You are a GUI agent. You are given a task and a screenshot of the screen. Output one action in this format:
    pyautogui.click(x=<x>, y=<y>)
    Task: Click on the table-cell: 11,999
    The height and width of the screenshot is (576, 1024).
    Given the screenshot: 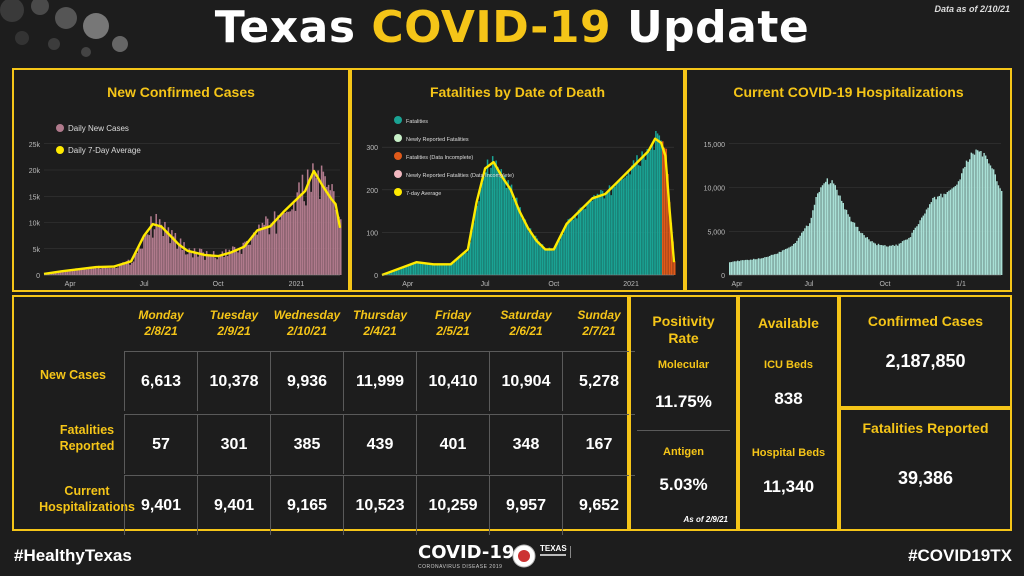 What is the action you would take?
    pyautogui.click(x=379, y=381)
    